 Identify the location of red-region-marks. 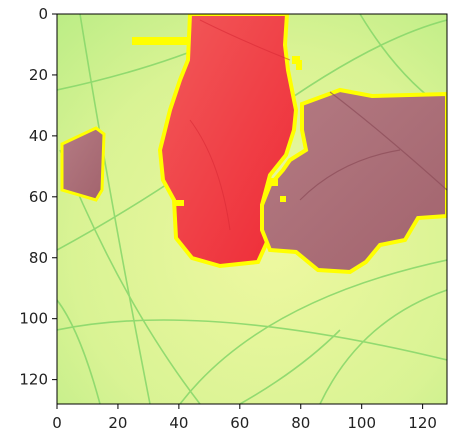
(240, 125).